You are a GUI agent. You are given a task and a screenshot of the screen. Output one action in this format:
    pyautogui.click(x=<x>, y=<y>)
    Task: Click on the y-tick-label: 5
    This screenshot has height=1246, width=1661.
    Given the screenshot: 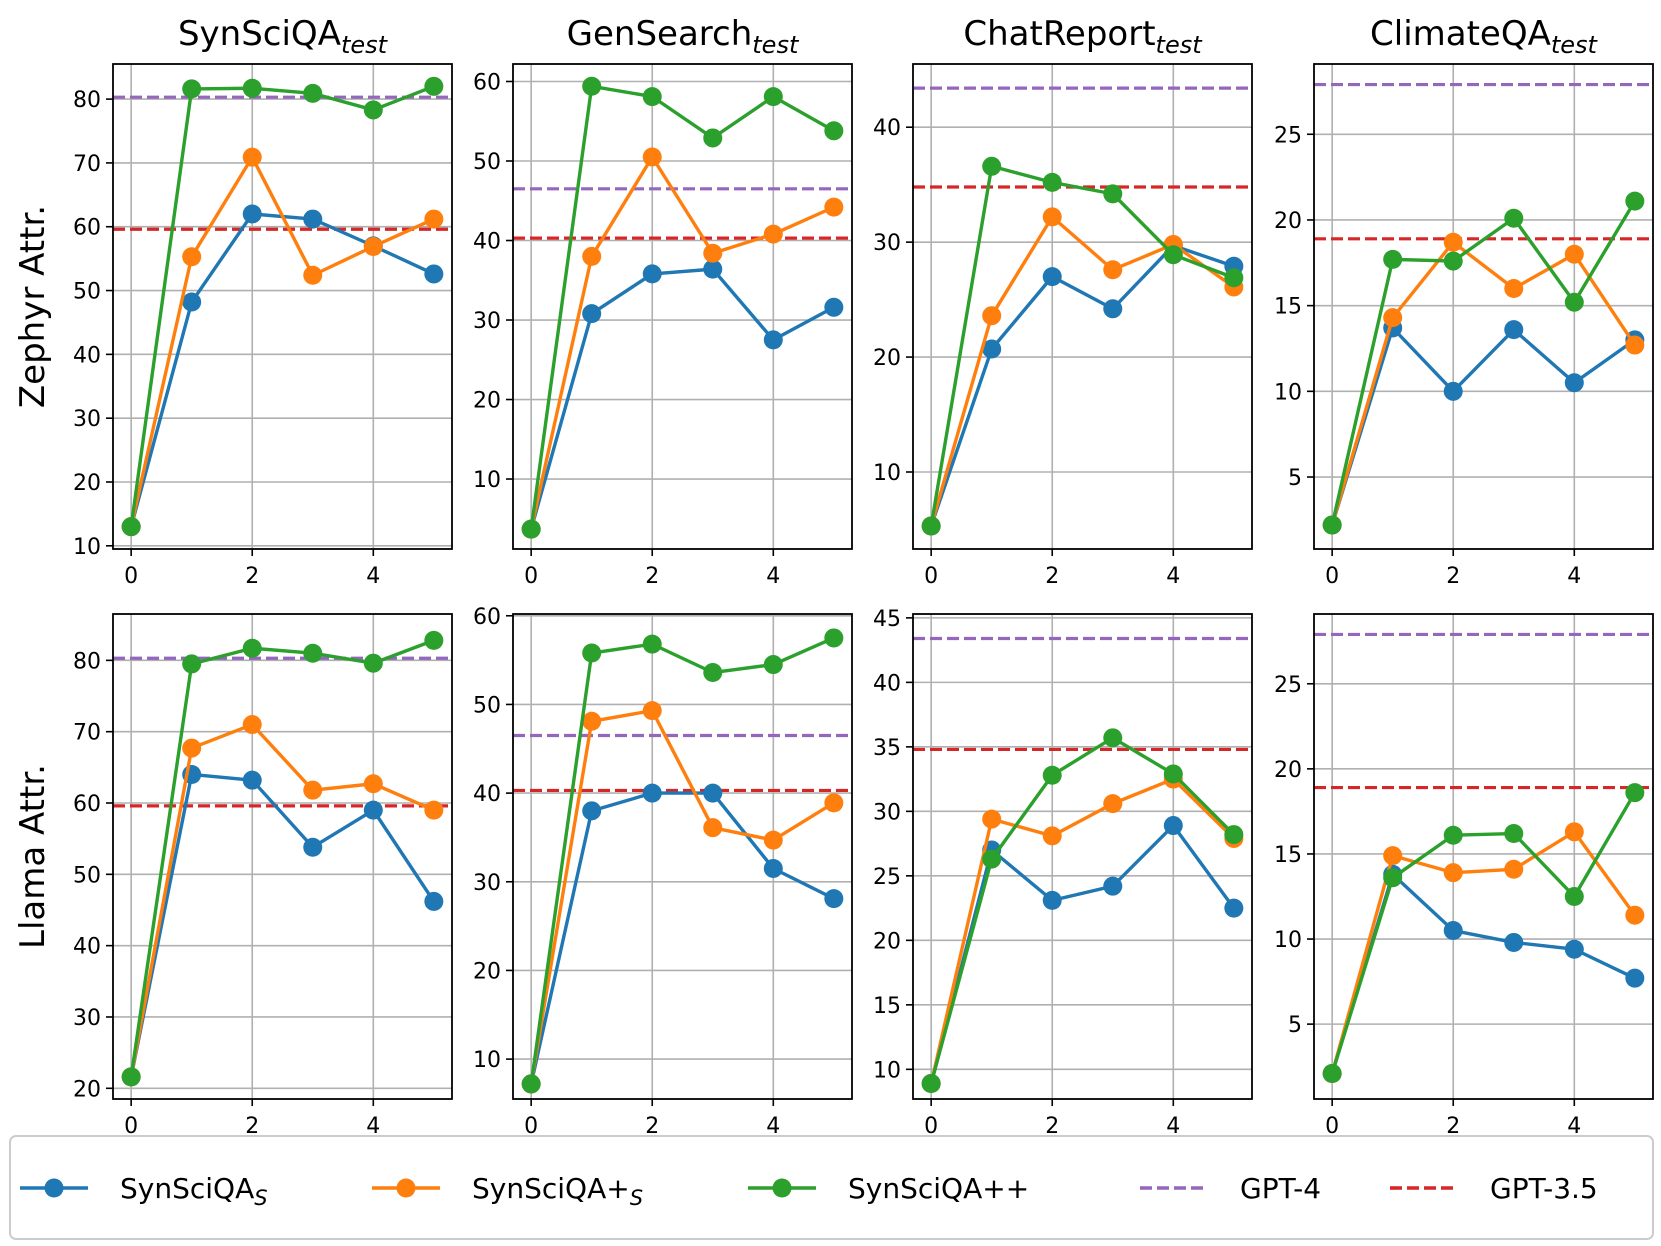 What is the action you would take?
    pyautogui.click(x=1295, y=478)
    